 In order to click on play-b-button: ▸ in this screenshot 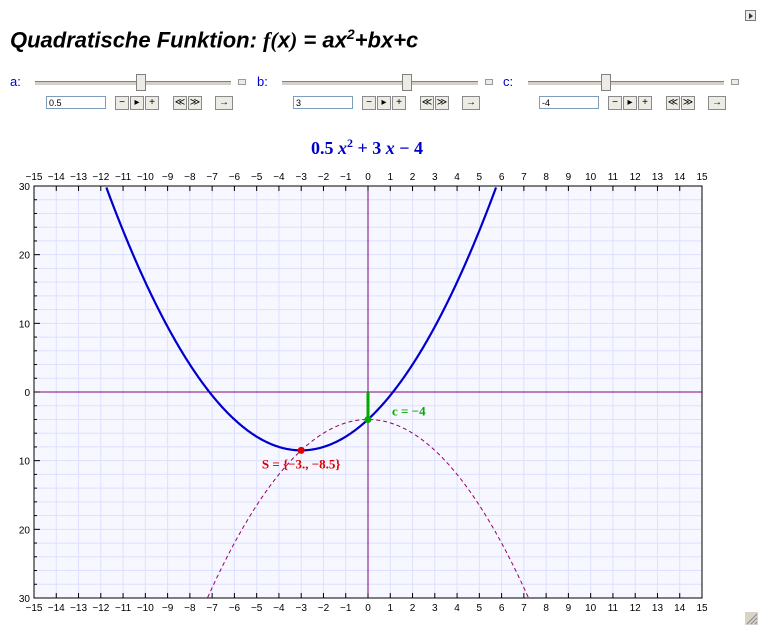, I will do `click(384, 103)`.